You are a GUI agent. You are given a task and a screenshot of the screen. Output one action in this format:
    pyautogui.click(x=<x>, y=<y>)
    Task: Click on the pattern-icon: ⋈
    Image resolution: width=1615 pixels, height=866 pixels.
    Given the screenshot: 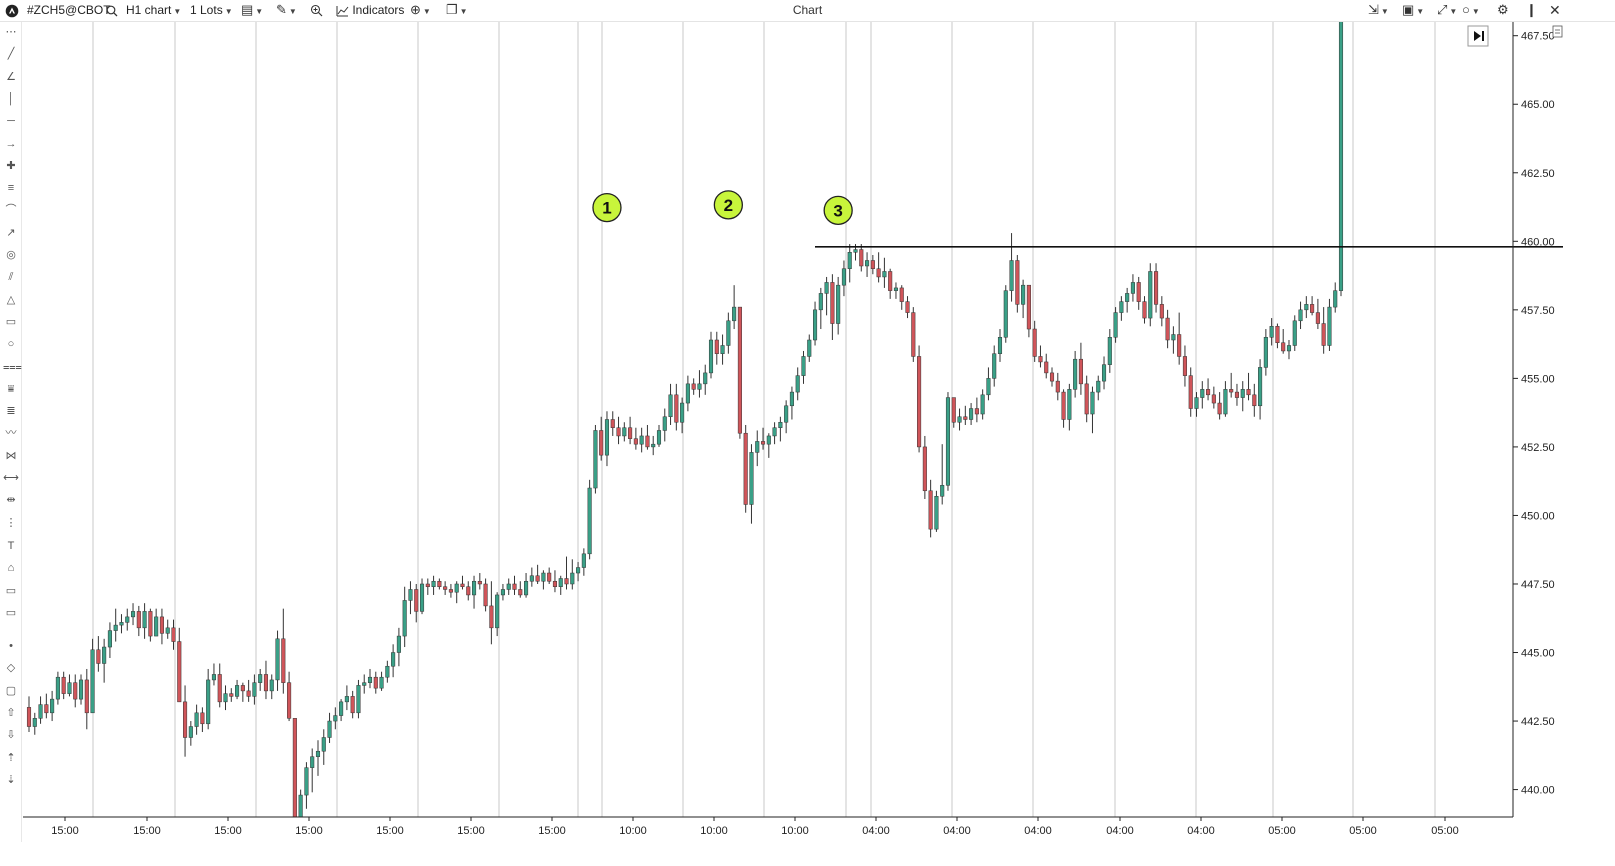 What is the action you would take?
    pyautogui.click(x=11, y=455)
    